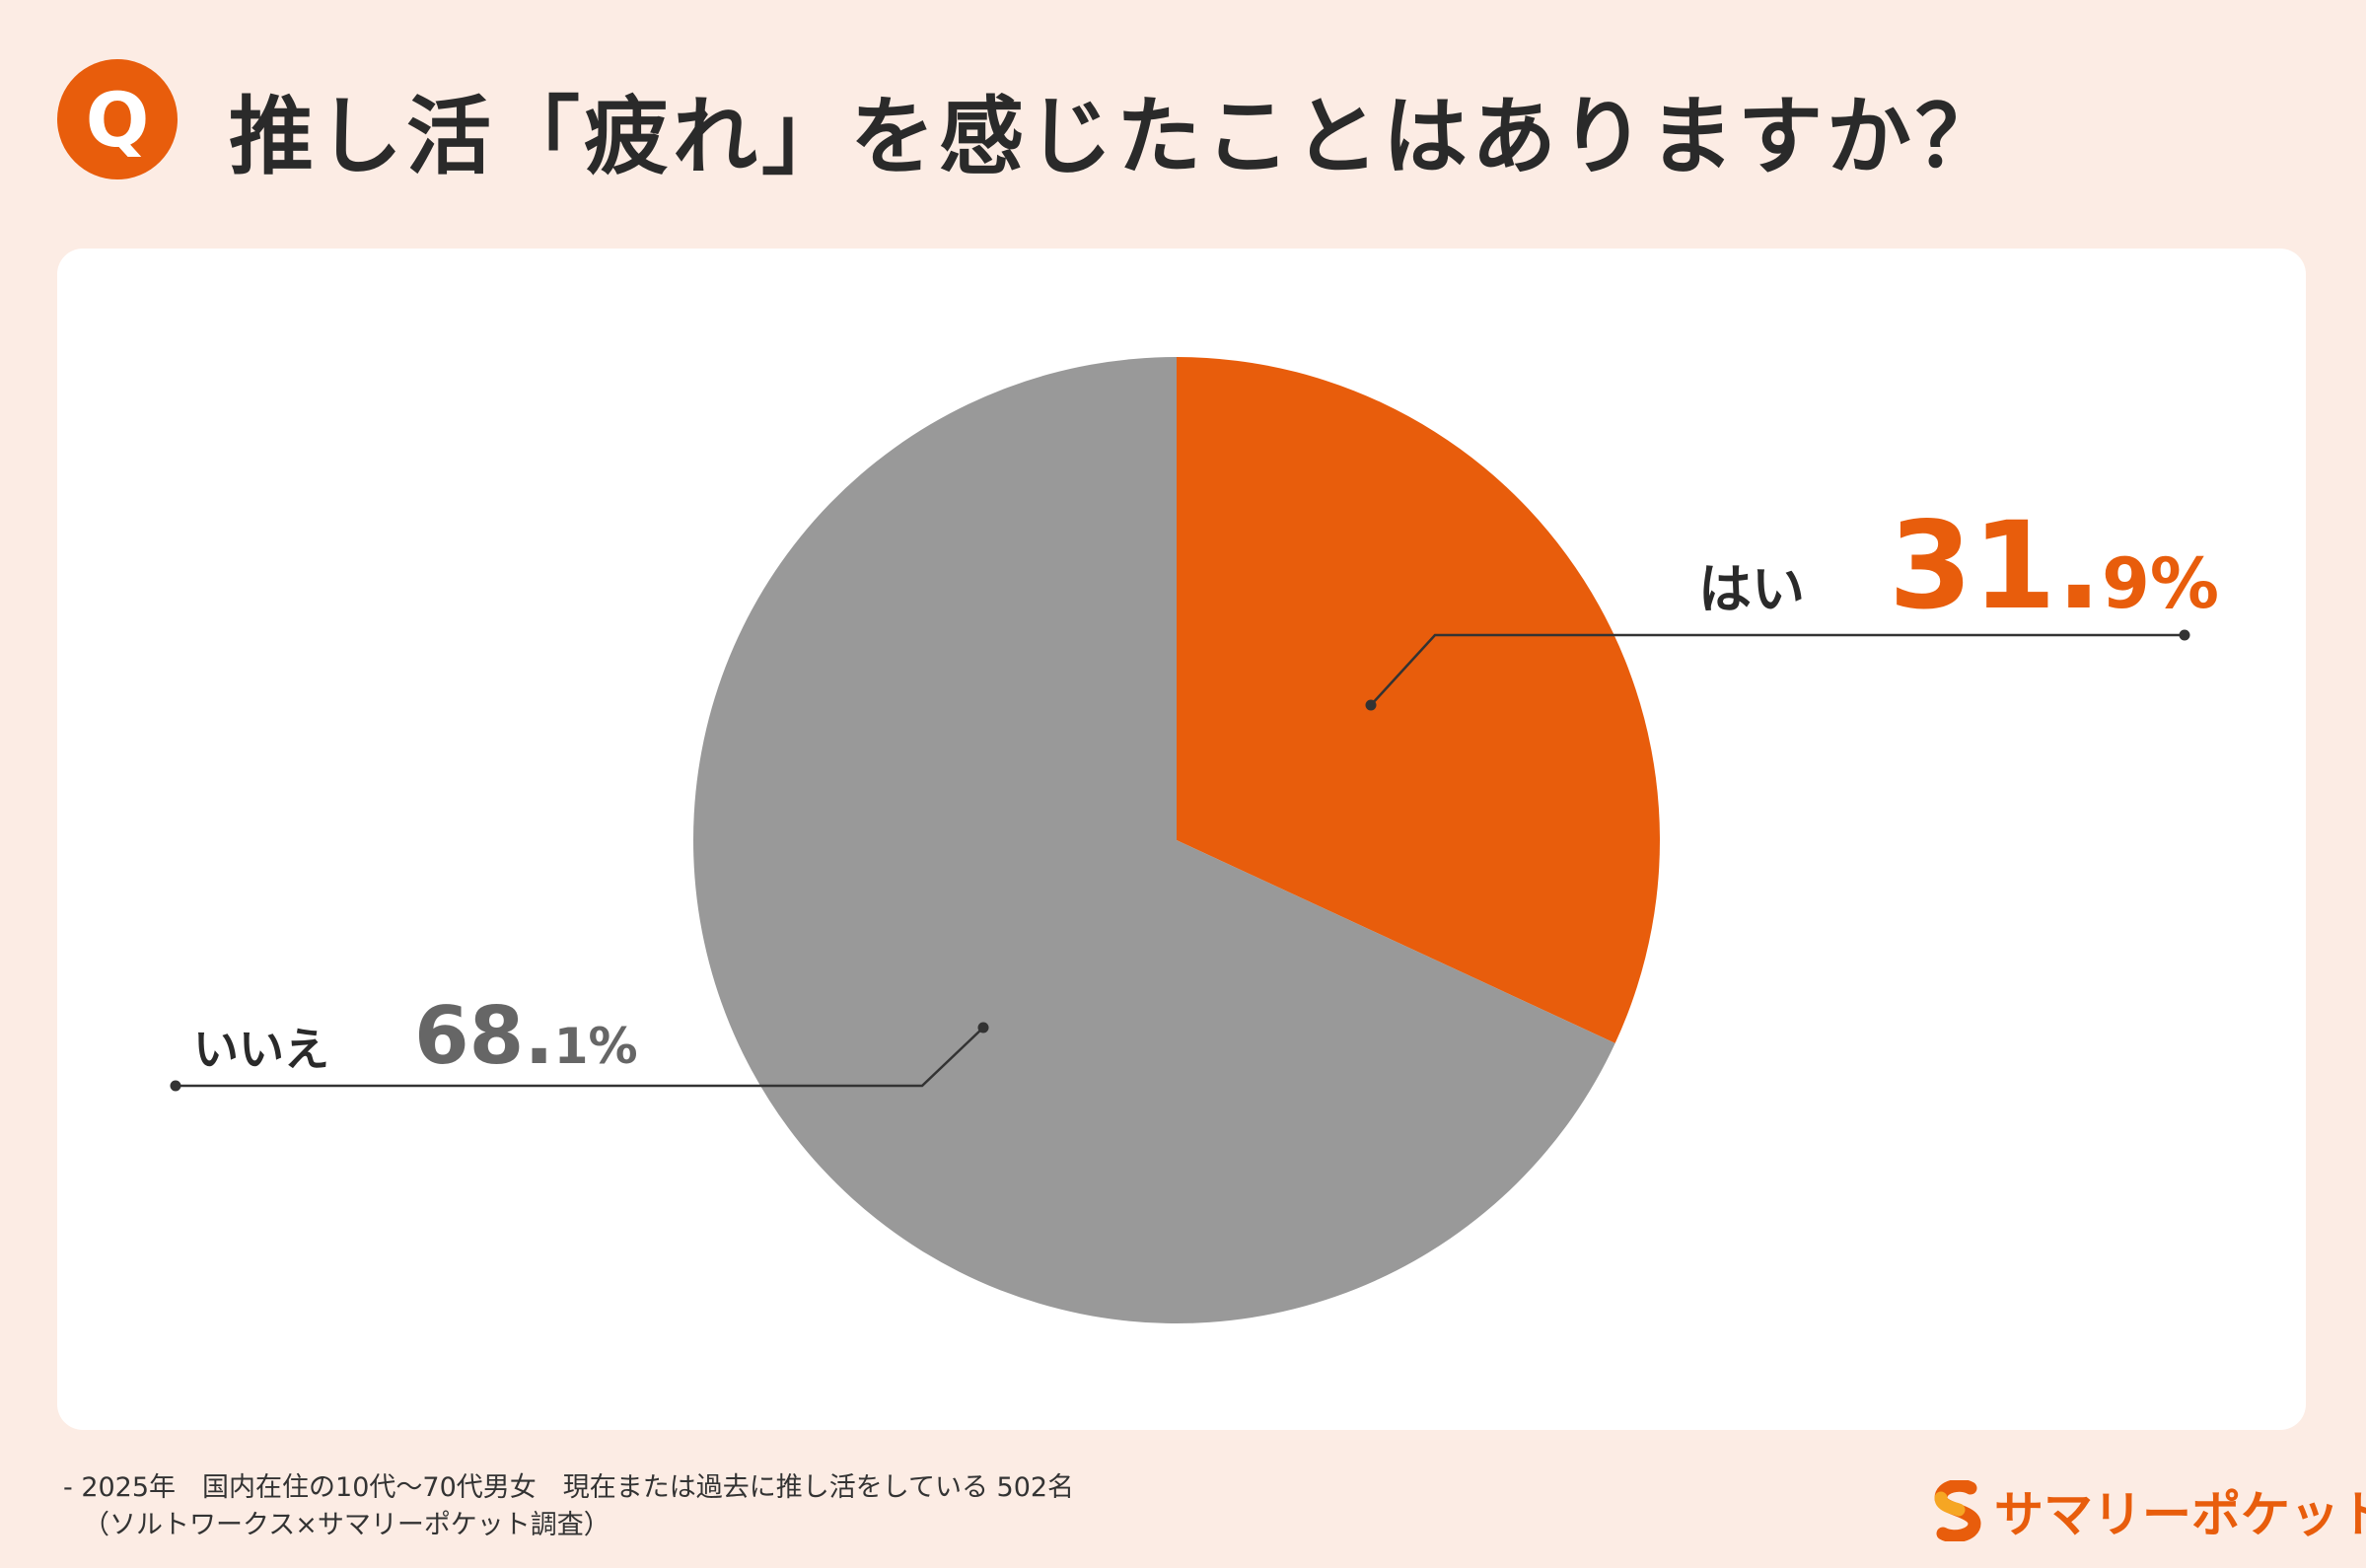 The height and width of the screenshot is (1568, 2366). I want to click on slice-label-hai: はい, so click(1752, 589).